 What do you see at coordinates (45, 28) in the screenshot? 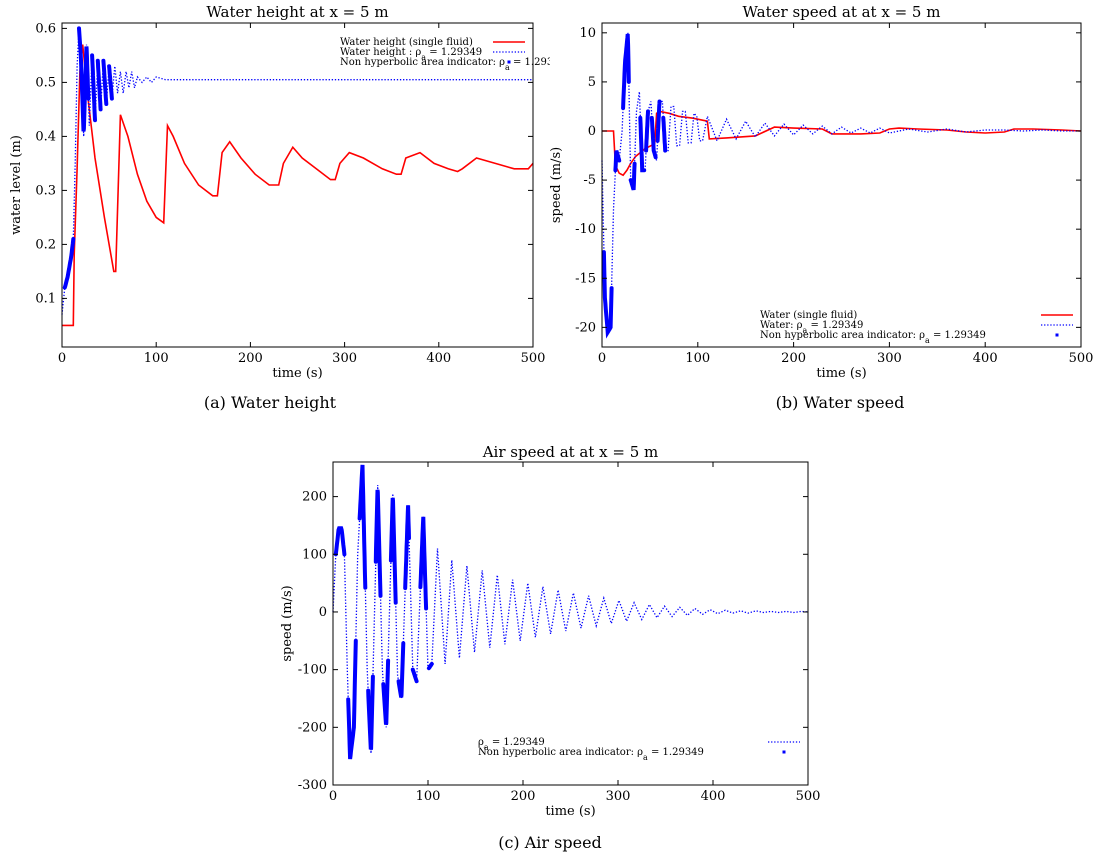
I see `y-tick-label: 0.6` at bounding box center [45, 28].